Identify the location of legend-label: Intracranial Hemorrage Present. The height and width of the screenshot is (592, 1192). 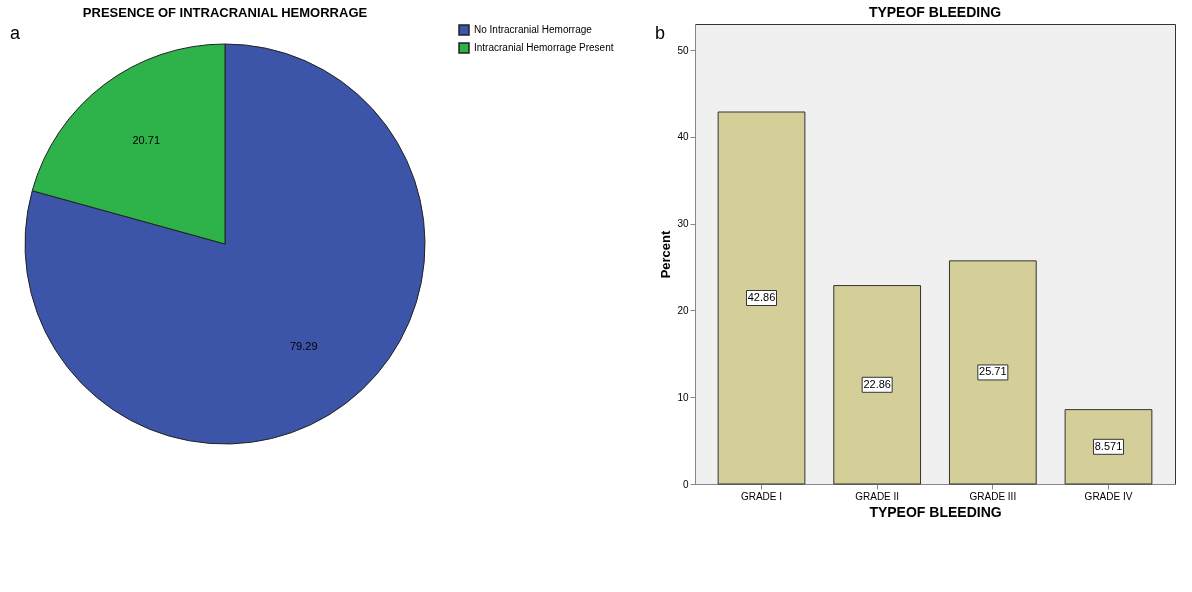
(544, 47).